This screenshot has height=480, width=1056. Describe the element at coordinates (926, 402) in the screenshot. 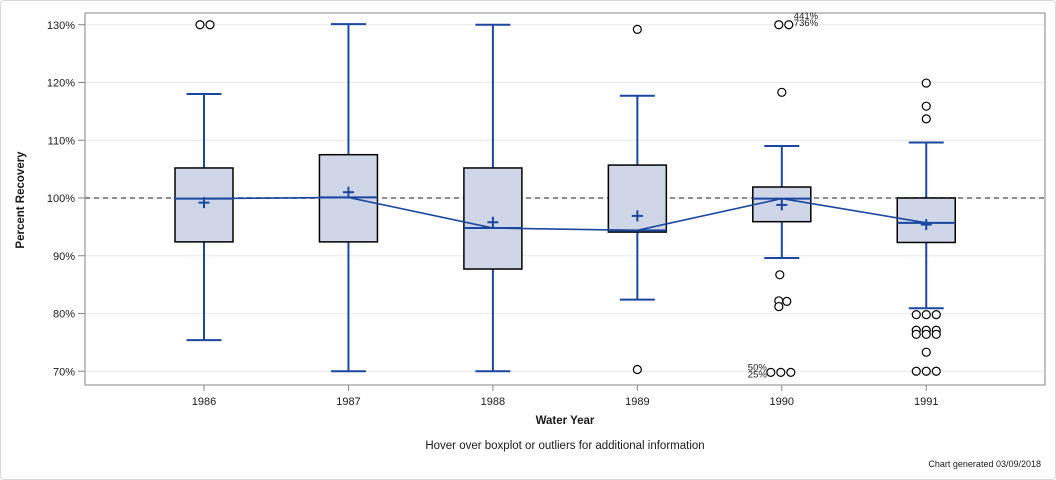

I see `x-tick-label: 1991` at that location.